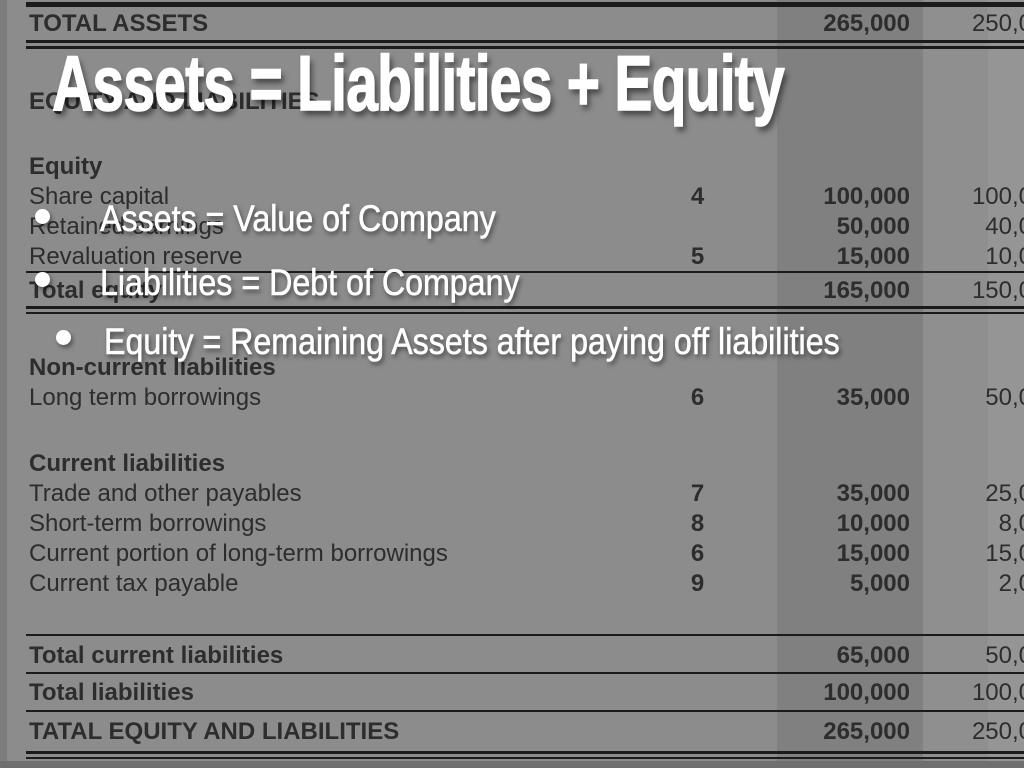  What do you see at coordinates (1004, 256) in the screenshot?
I see `row-value-prior: 10,0` at bounding box center [1004, 256].